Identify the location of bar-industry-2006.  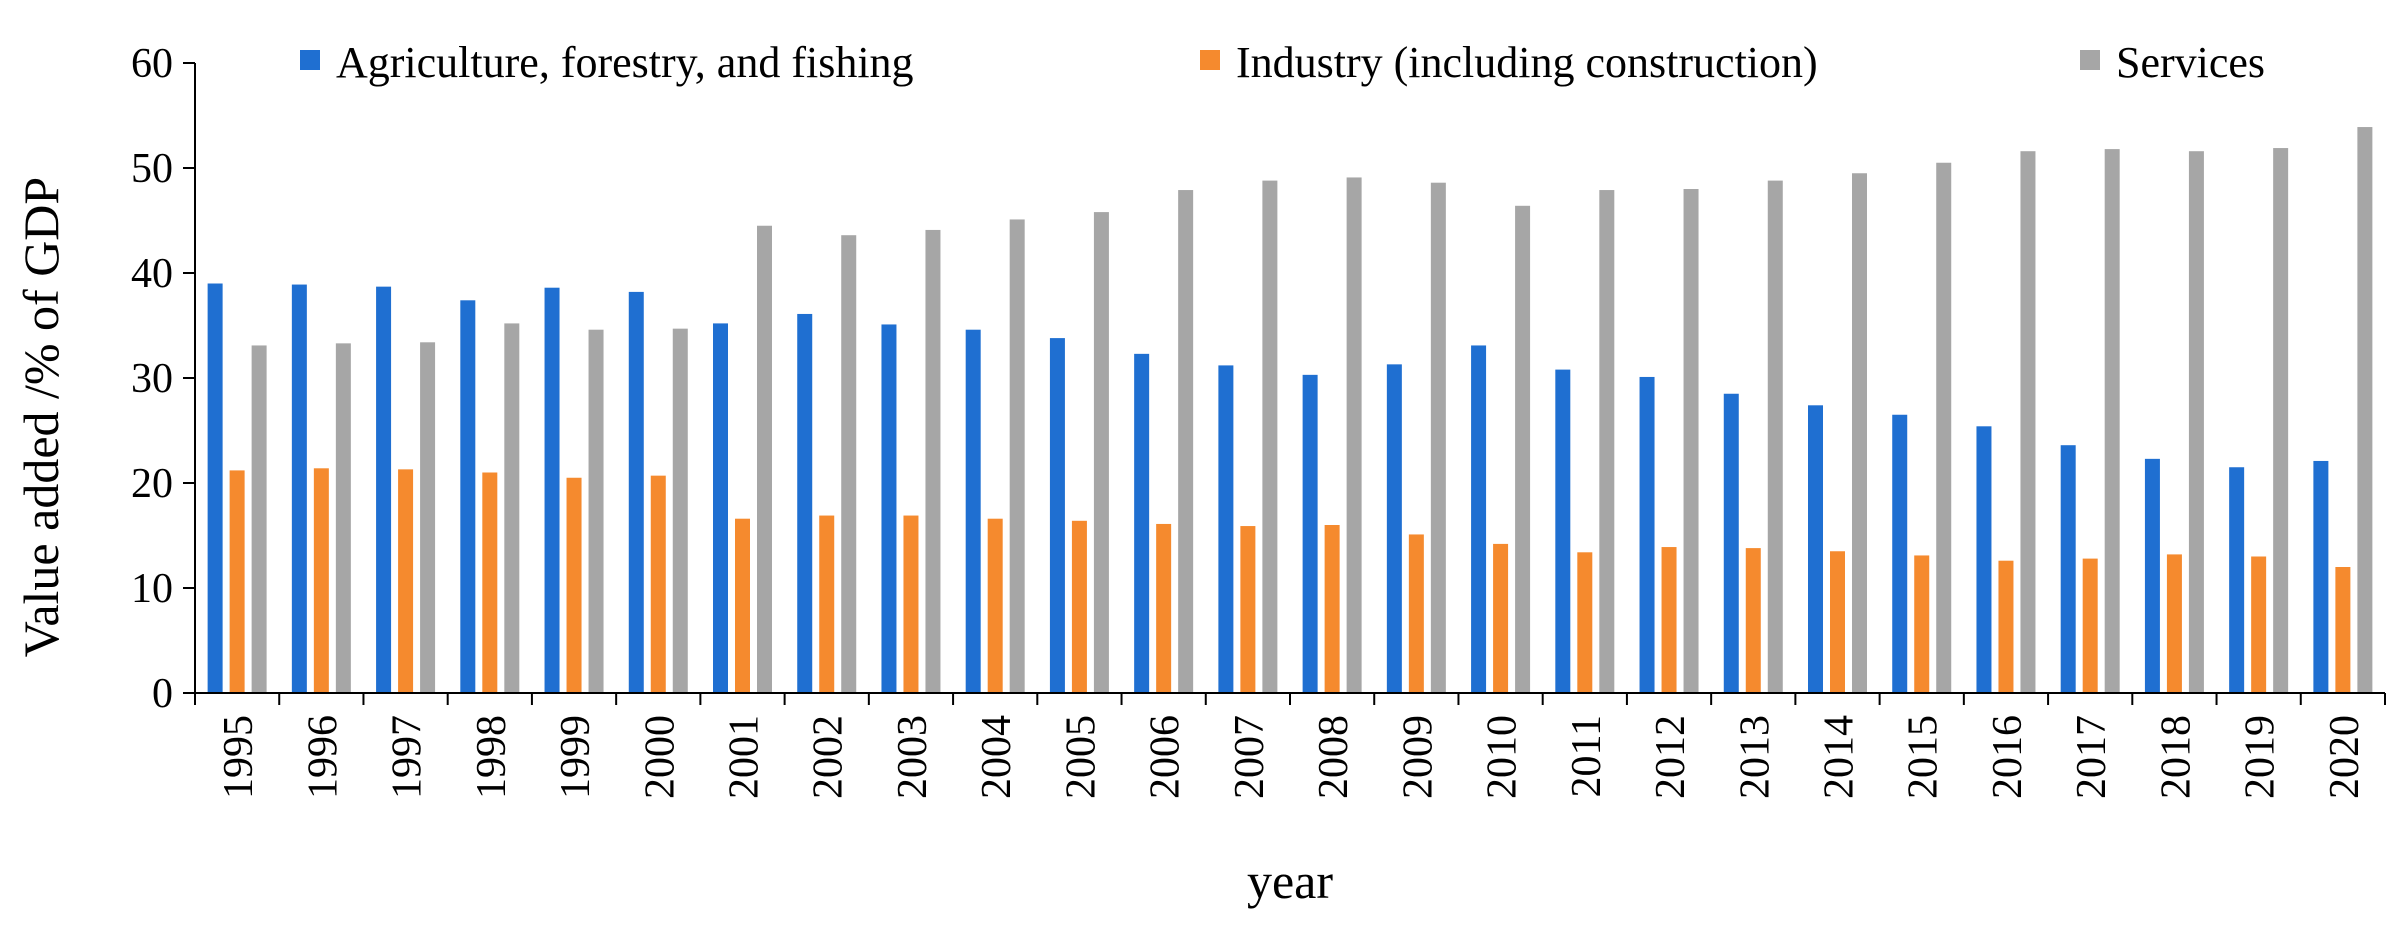
(1164, 608).